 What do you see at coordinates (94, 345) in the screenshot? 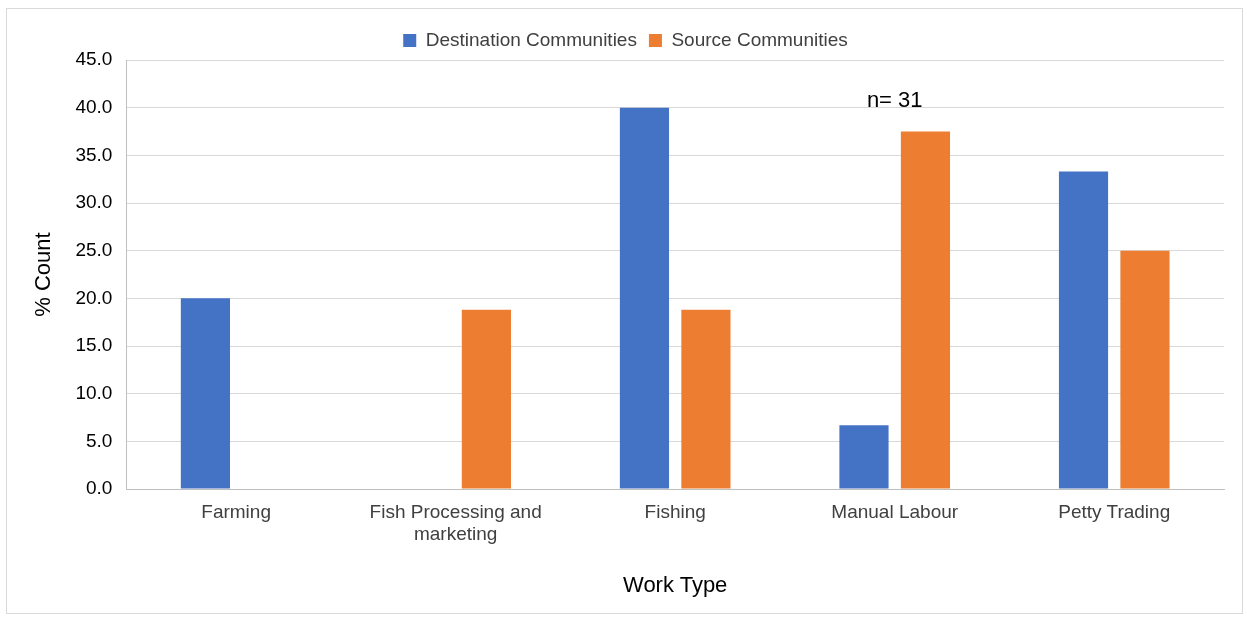
I see `y-tick-label: 15.0` at bounding box center [94, 345].